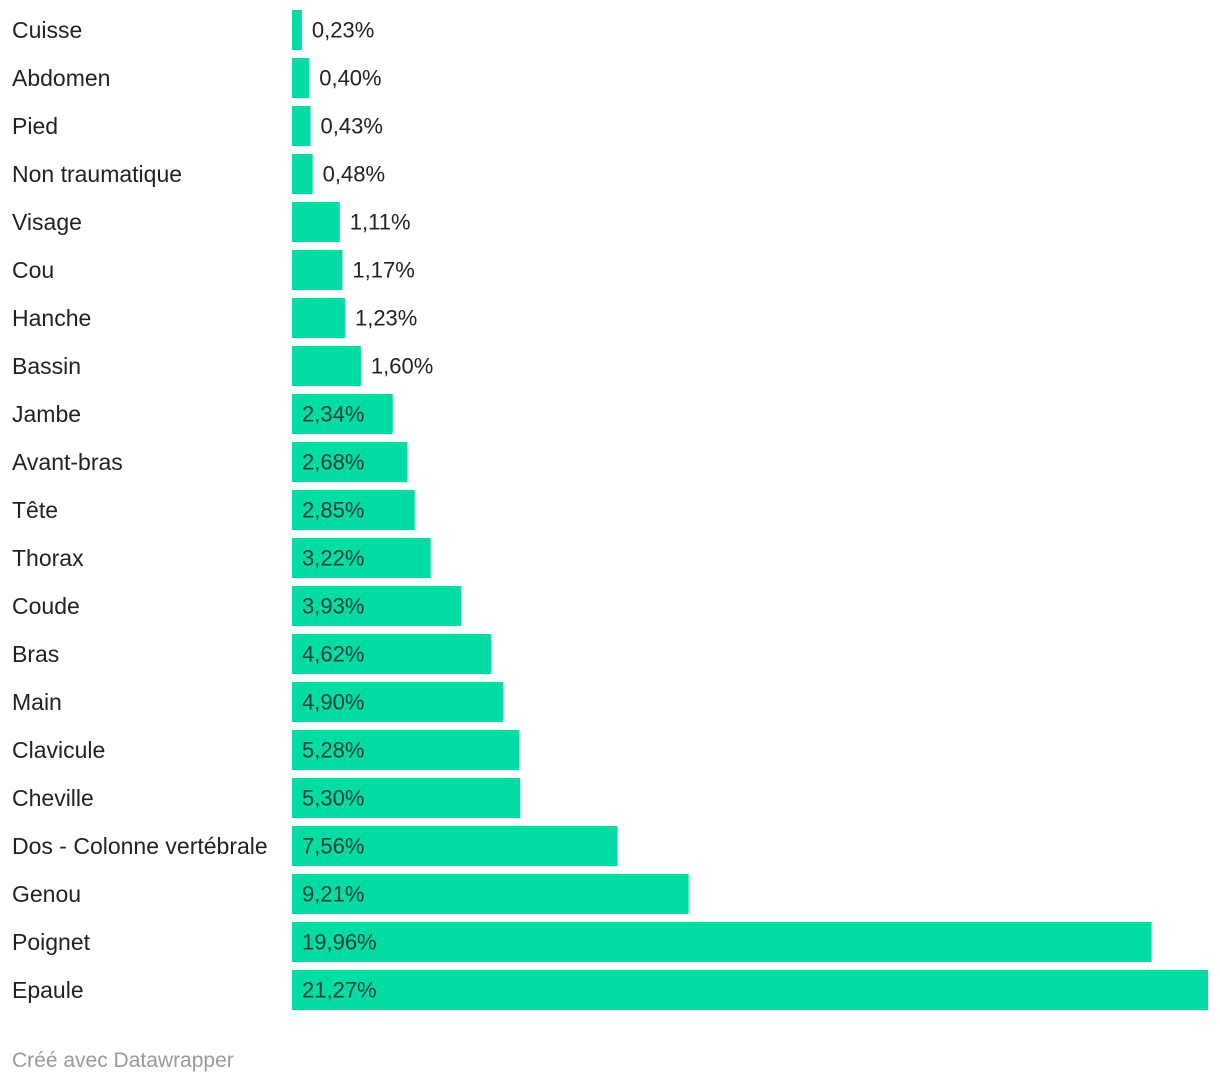 This screenshot has height=1086, width=1220. Describe the element at coordinates (339, 942) in the screenshot. I see `value-label: 19,96%` at that location.